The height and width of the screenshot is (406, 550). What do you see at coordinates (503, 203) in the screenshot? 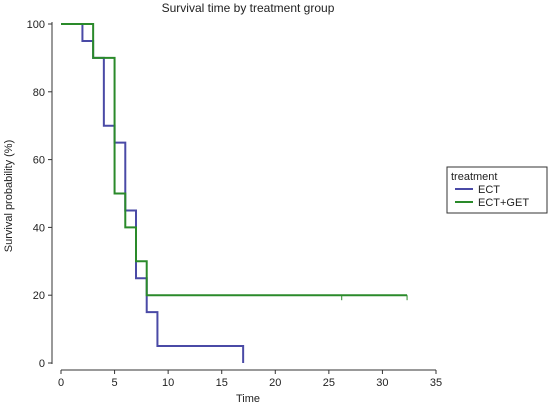
I see `legend-entry: ECT+GET` at bounding box center [503, 203].